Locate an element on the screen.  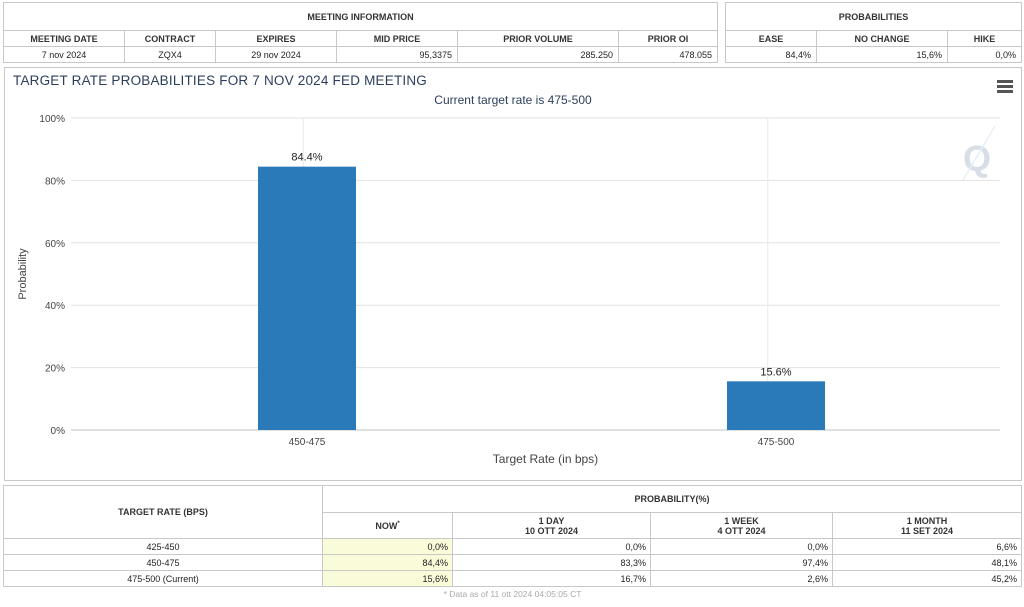
meeting-information-header: MEETING INFORMATION is located at coordinates (360, 16).